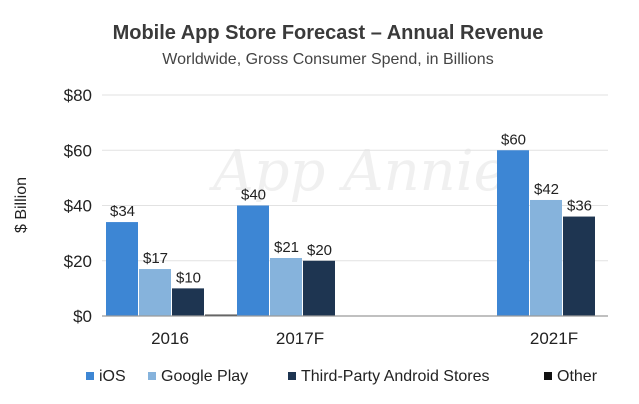 This screenshot has height=404, width=639. What do you see at coordinates (78, 150) in the screenshot?
I see `y-tick-label: $60` at bounding box center [78, 150].